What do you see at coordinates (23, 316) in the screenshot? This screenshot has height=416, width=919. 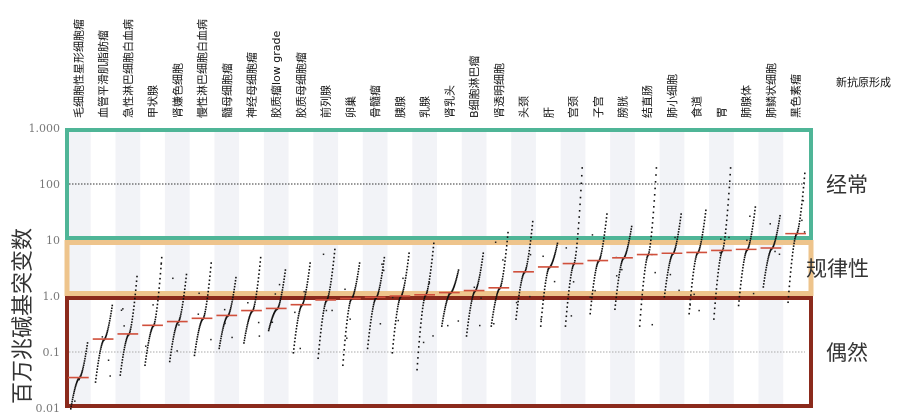 I see `y-axis-label: 百万兆碱基突变数` at bounding box center [23, 316].